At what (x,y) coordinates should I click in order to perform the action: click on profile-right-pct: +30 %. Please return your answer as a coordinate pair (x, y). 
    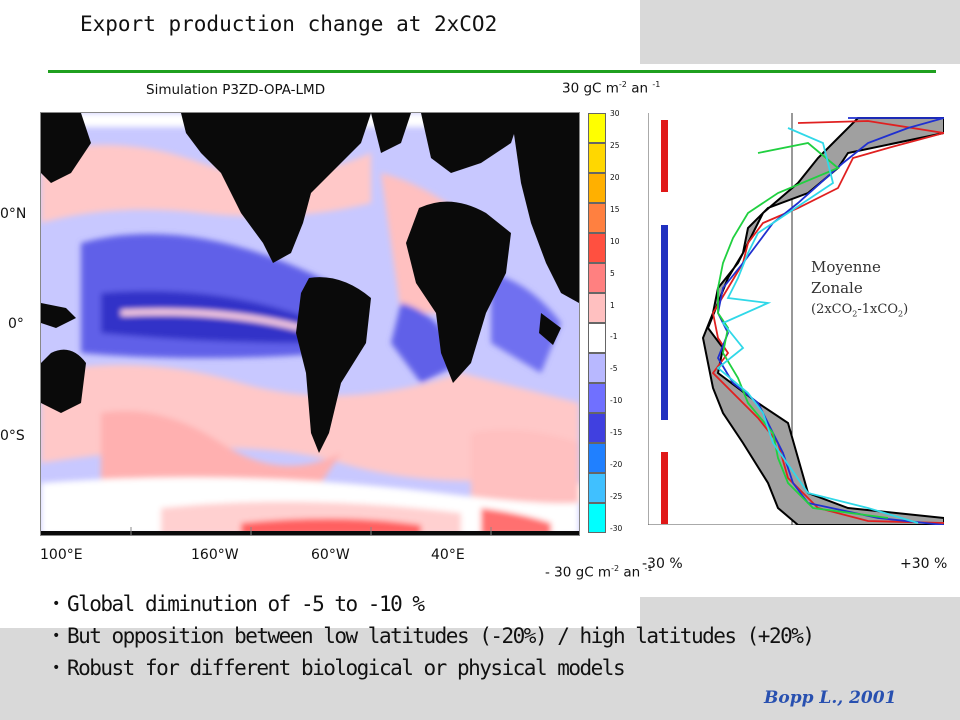
    Looking at the image, I should click on (924, 564).